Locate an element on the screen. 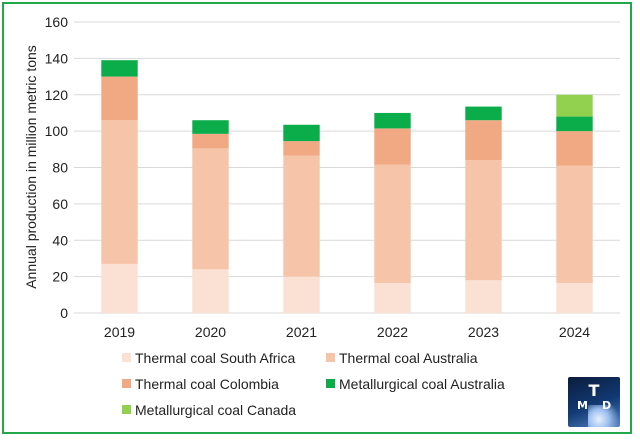 Image resolution: width=640 pixels, height=440 pixels. mtd-logo: T M D is located at coordinates (594, 402).